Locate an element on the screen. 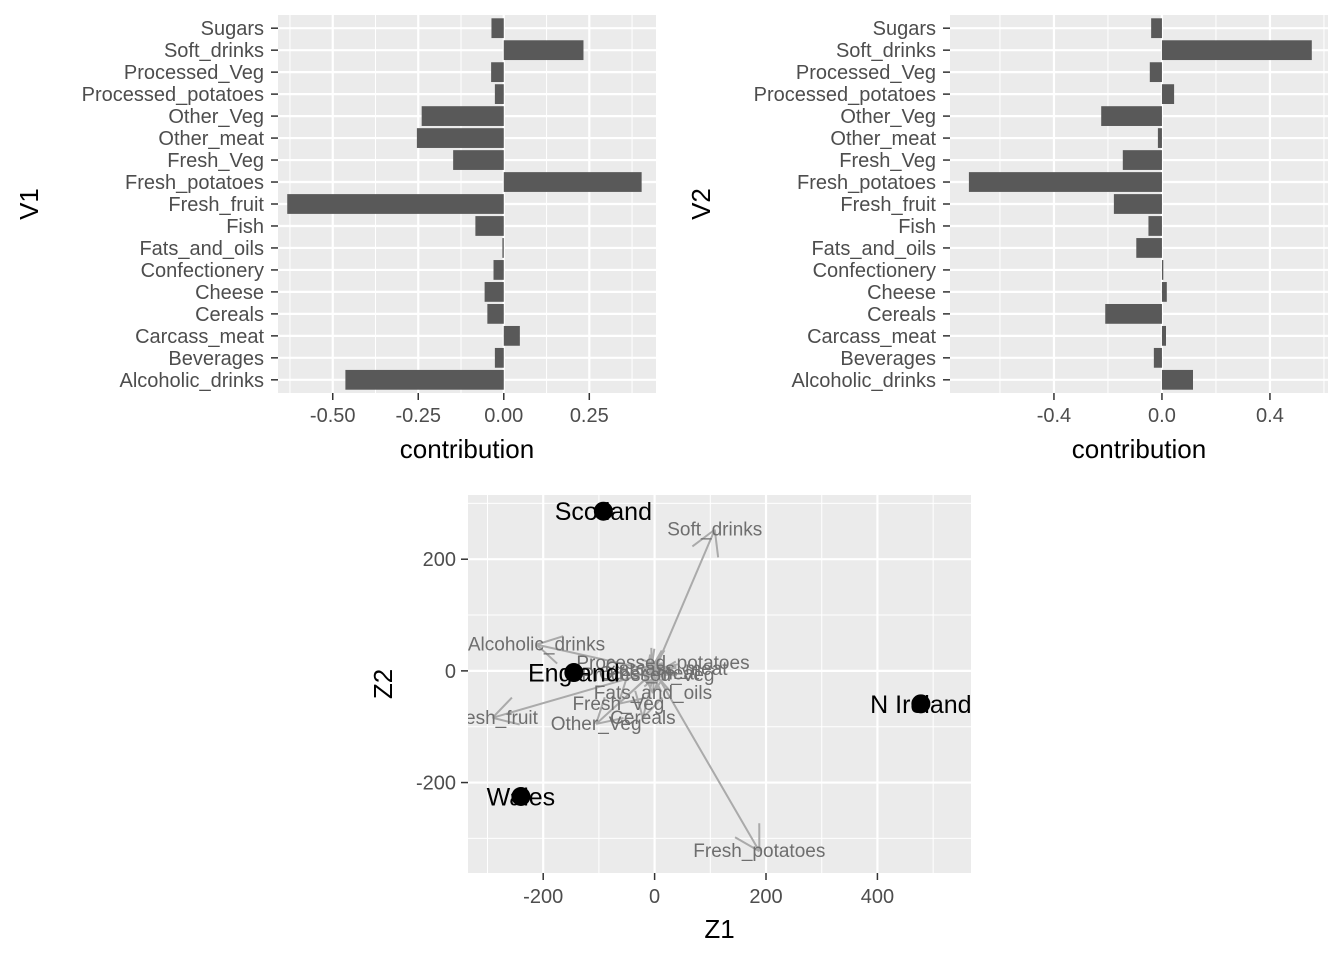 The width and height of the screenshot is (1344, 960). x-tick-label: 0.25 is located at coordinates (589, 416).